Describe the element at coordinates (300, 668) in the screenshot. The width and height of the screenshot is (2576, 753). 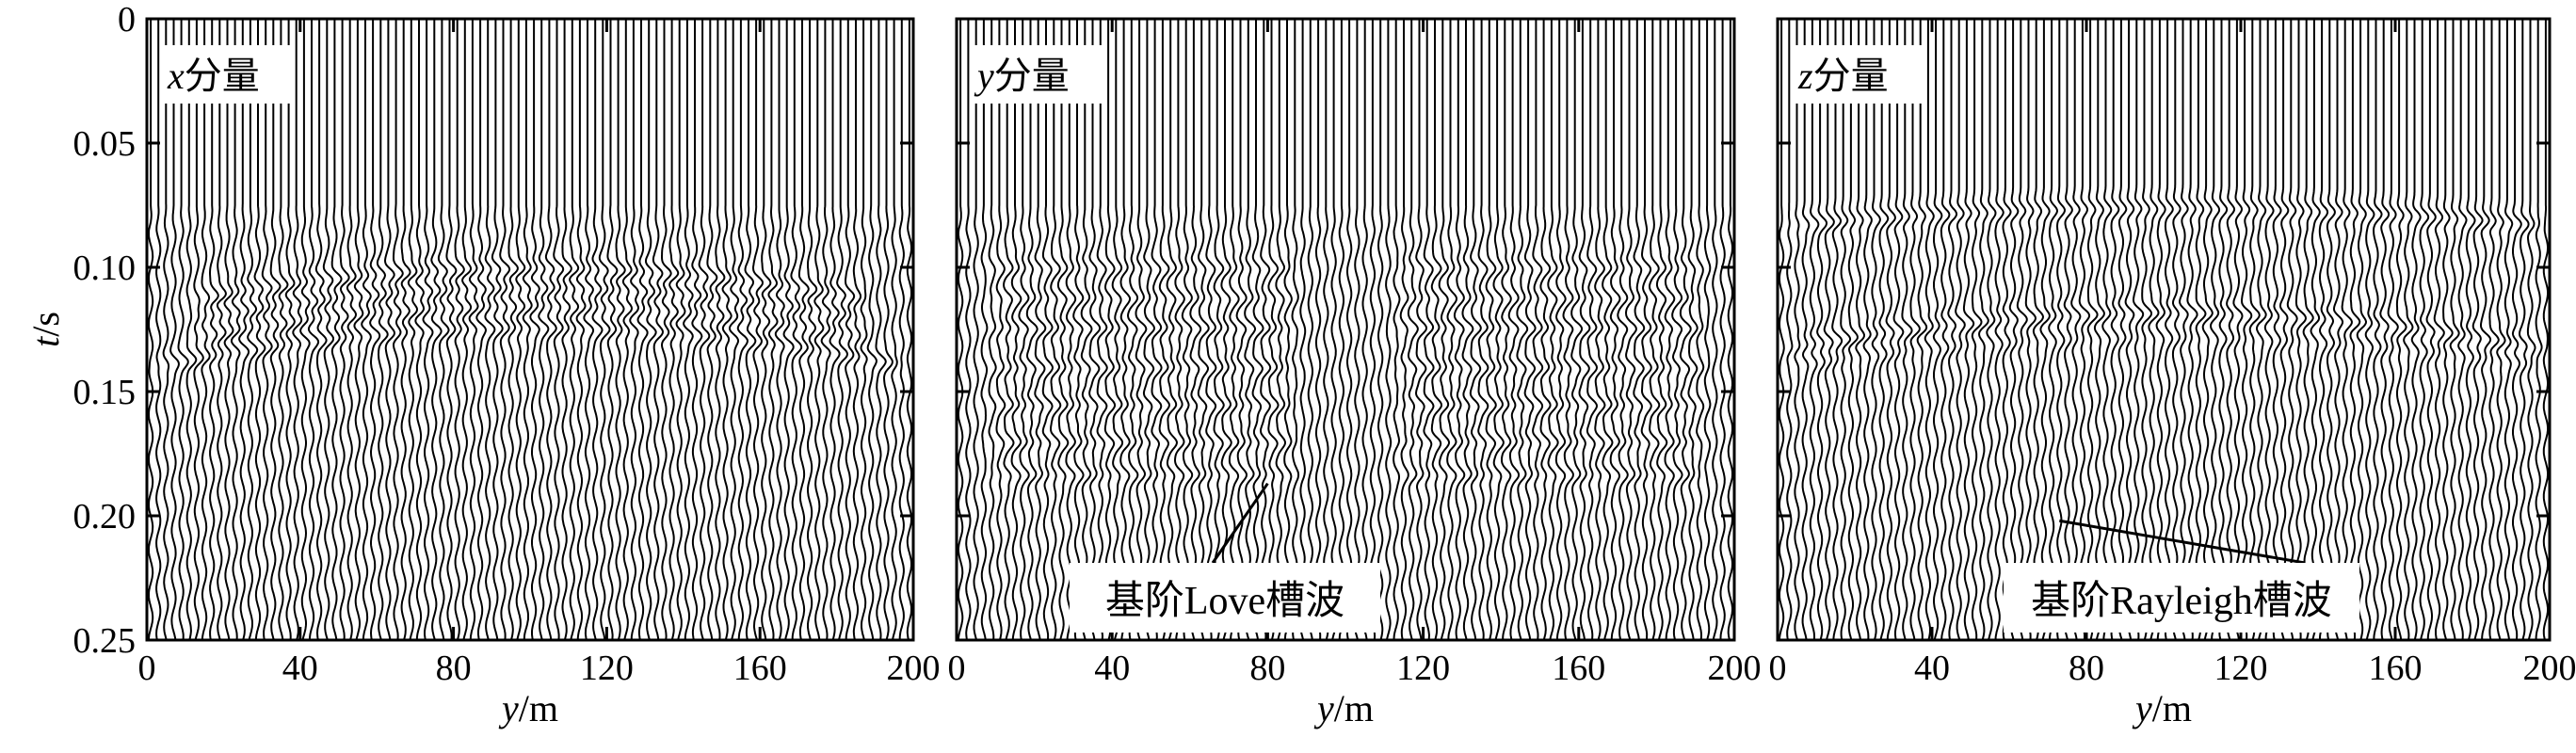
I see `x-tick-label: 40` at that location.